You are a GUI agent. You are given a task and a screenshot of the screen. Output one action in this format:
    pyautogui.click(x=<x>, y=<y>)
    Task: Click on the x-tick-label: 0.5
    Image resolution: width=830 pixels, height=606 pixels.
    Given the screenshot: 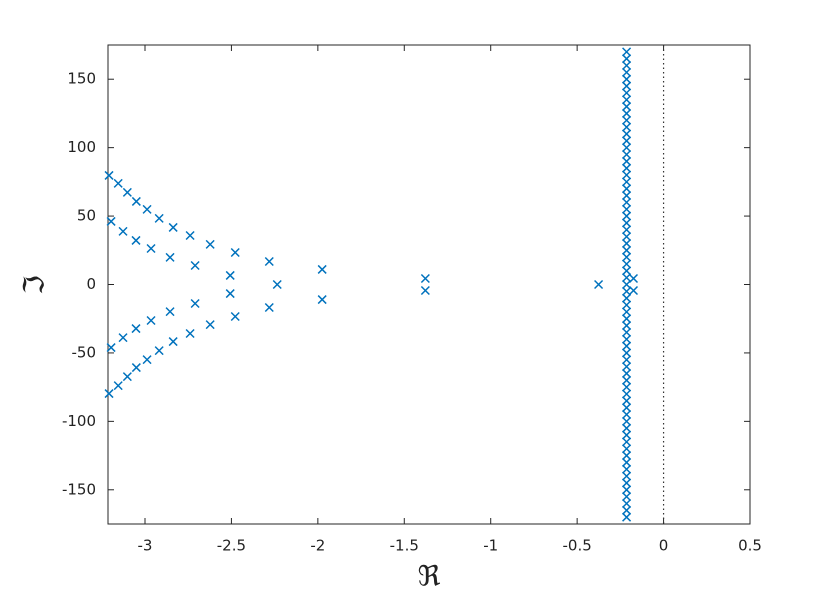 What is the action you would take?
    pyautogui.click(x=750, y=546)
    